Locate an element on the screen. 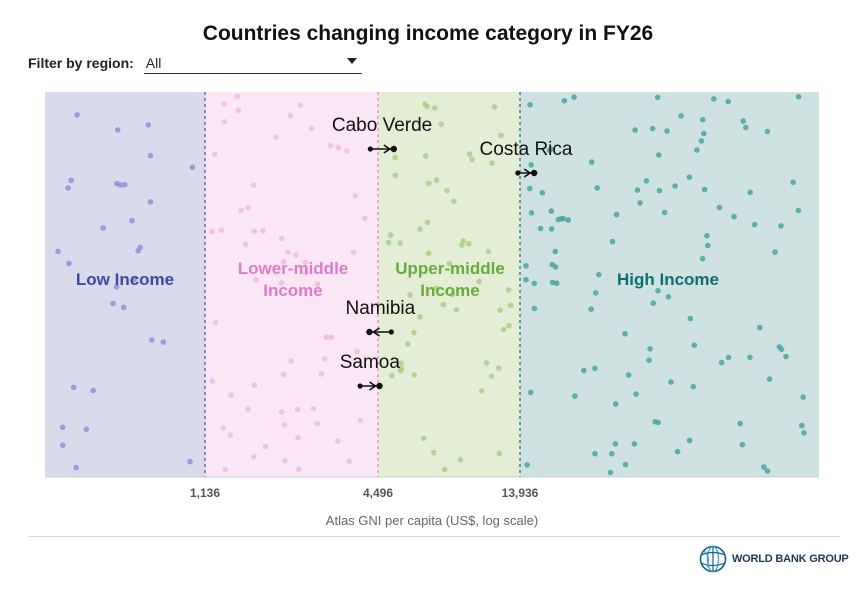  logo-text: WORLD BANK GROUP is located at coordinates (790, 559).